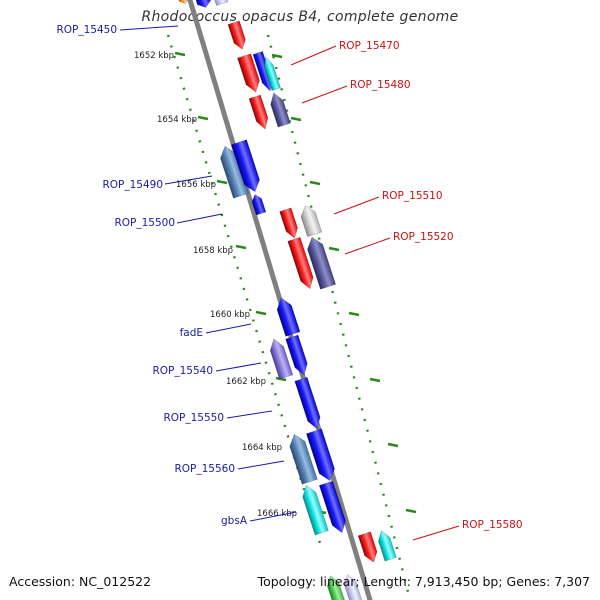 This screenshot has height=600, width=600. I want to click on gene-label: ROP_15470, so click(369, 46).